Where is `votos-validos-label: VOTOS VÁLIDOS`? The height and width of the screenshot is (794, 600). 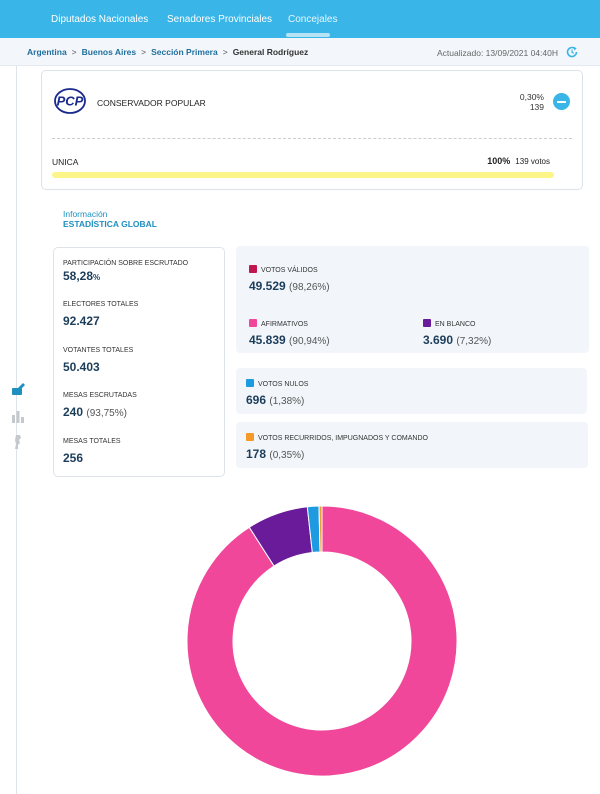
votos-validos-label: VOTOS VÁLIDOS is located at coordinates (283, 269).